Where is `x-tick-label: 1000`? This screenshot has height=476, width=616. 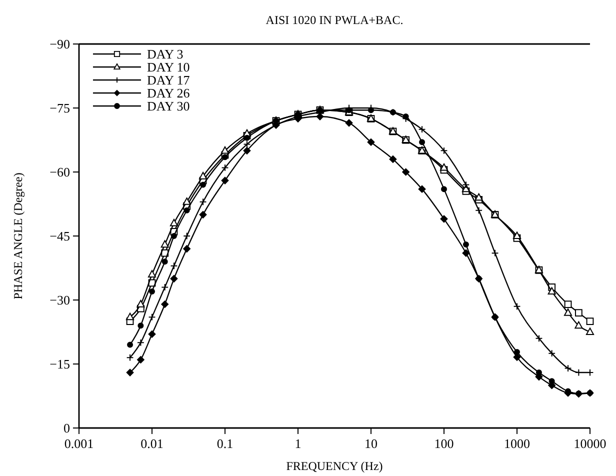 x-tick-label: 1000 is located at coordinates (517, 443).